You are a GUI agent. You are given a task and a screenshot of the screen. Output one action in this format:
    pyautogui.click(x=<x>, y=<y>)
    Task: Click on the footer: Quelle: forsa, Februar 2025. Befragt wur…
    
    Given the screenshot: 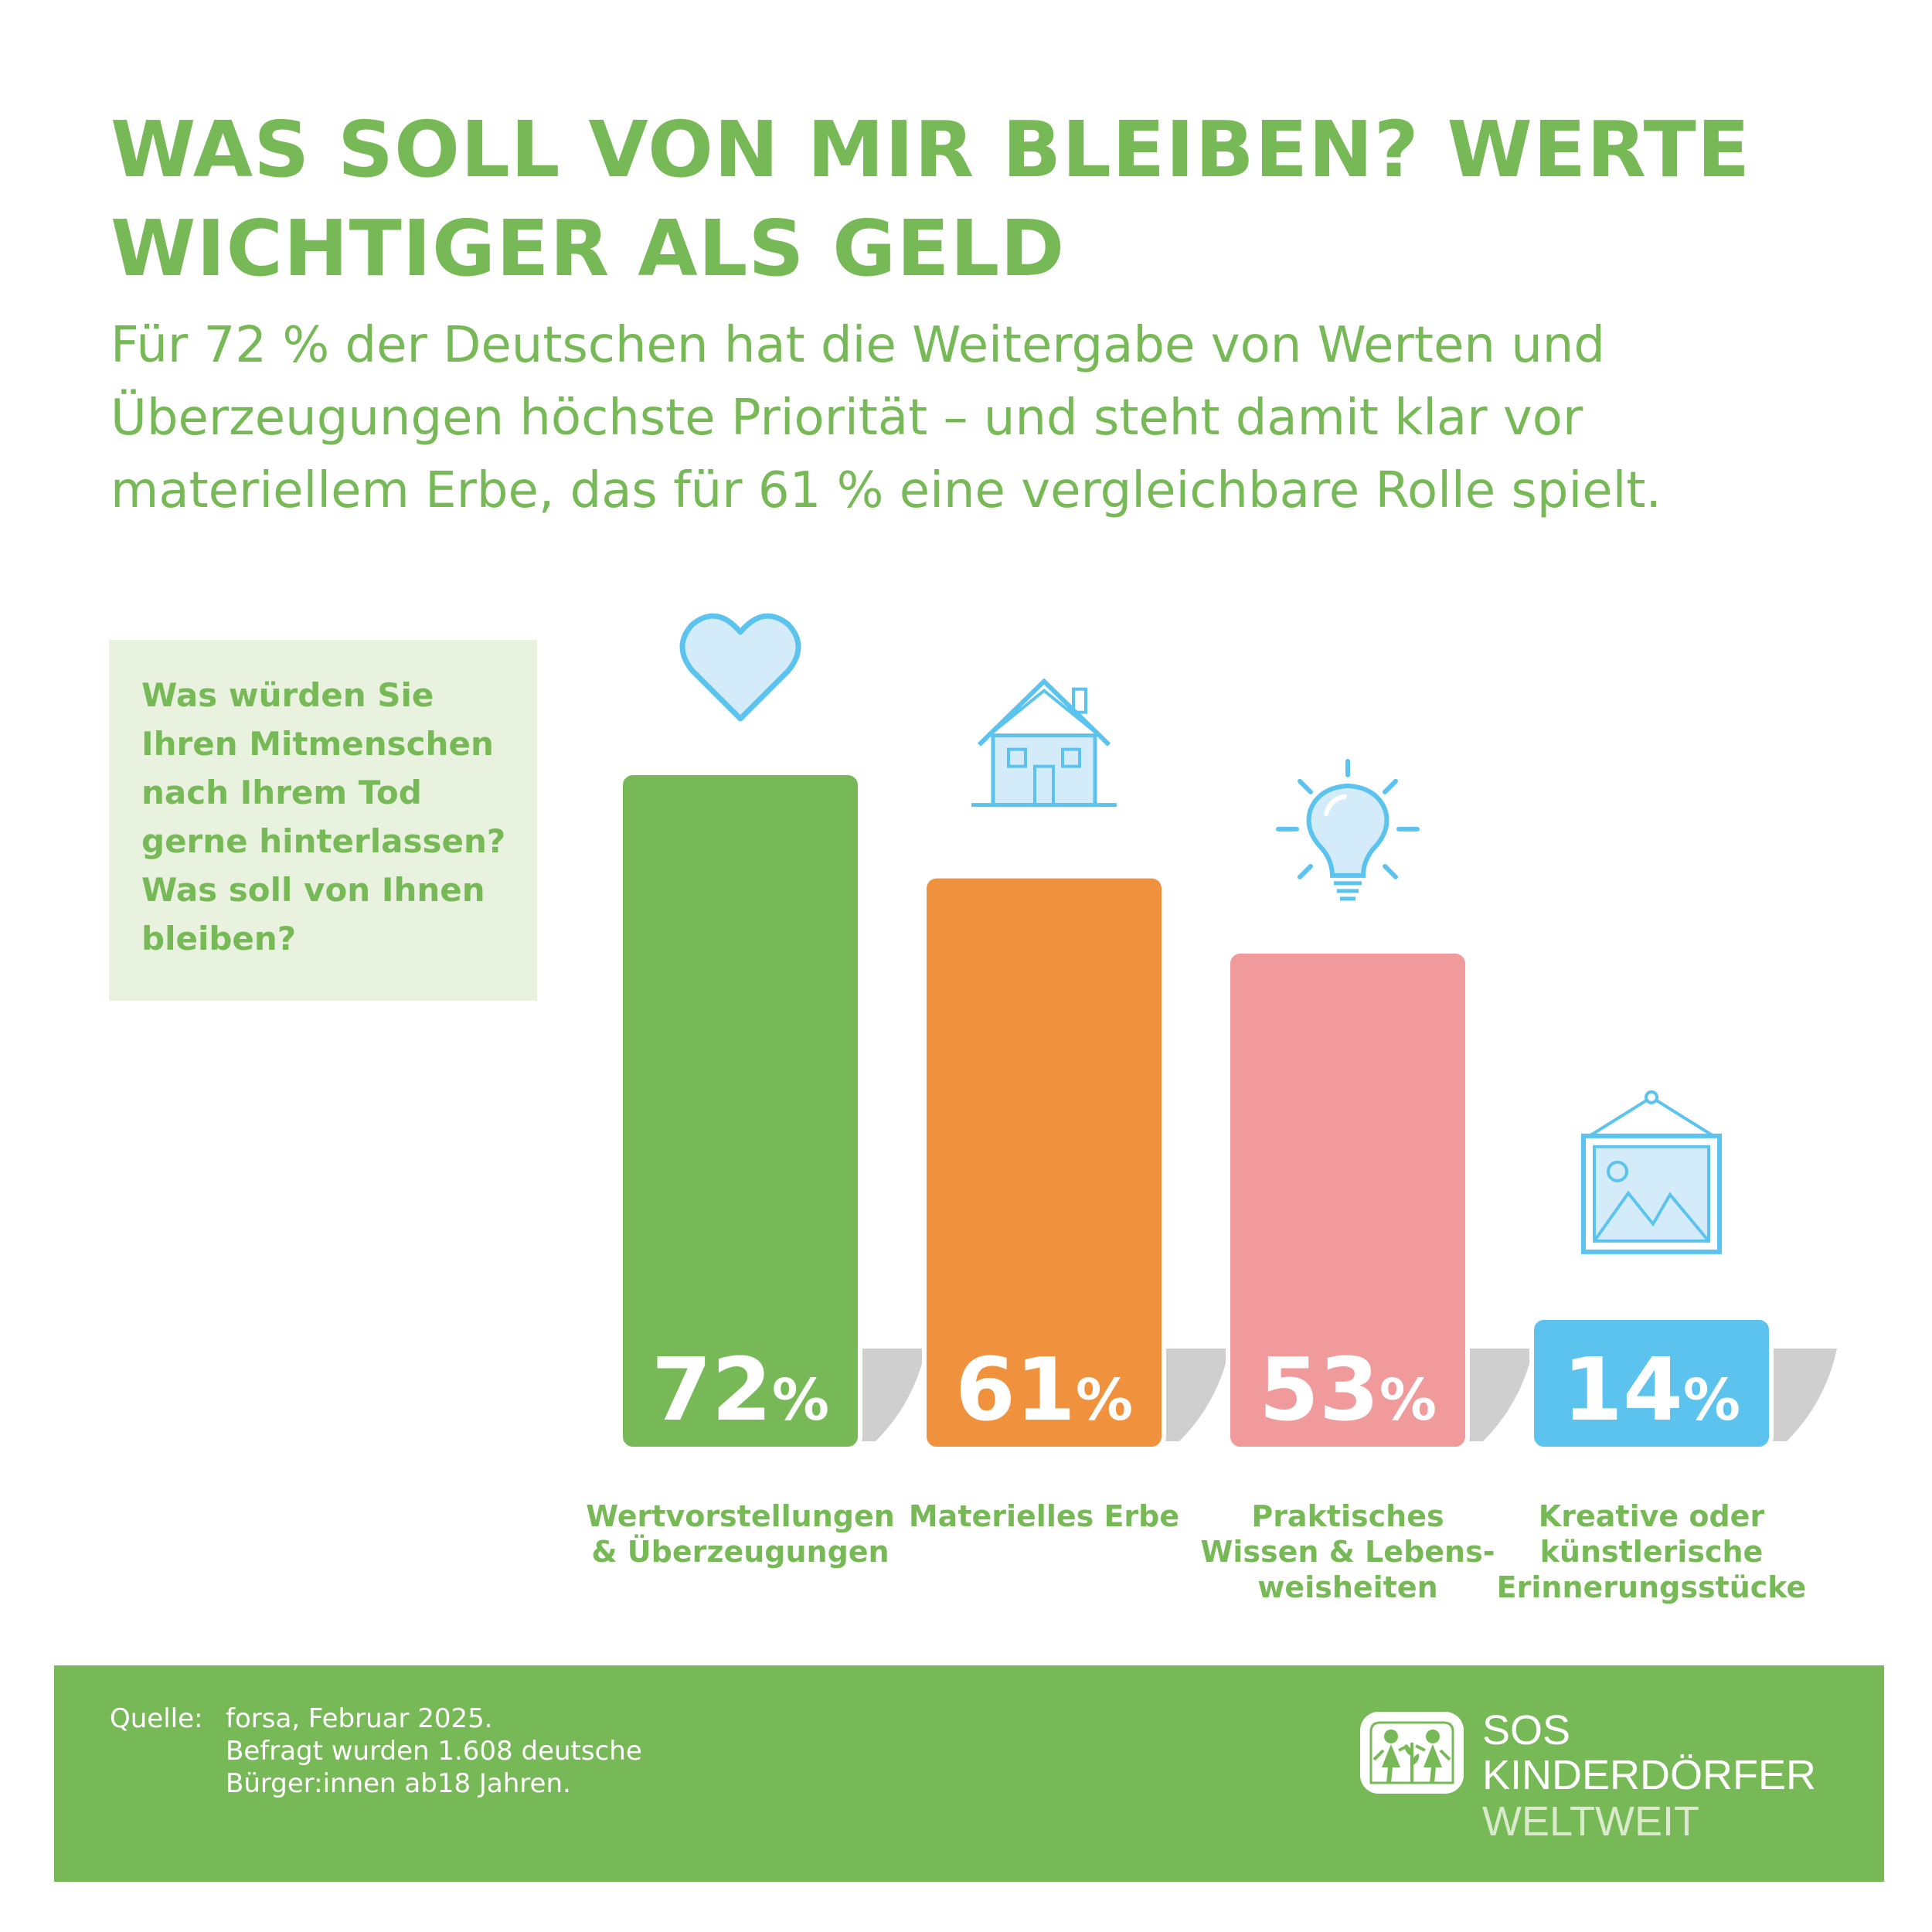 What is the action you would take?
    pyautogui.click(x=969, y=1773)
    